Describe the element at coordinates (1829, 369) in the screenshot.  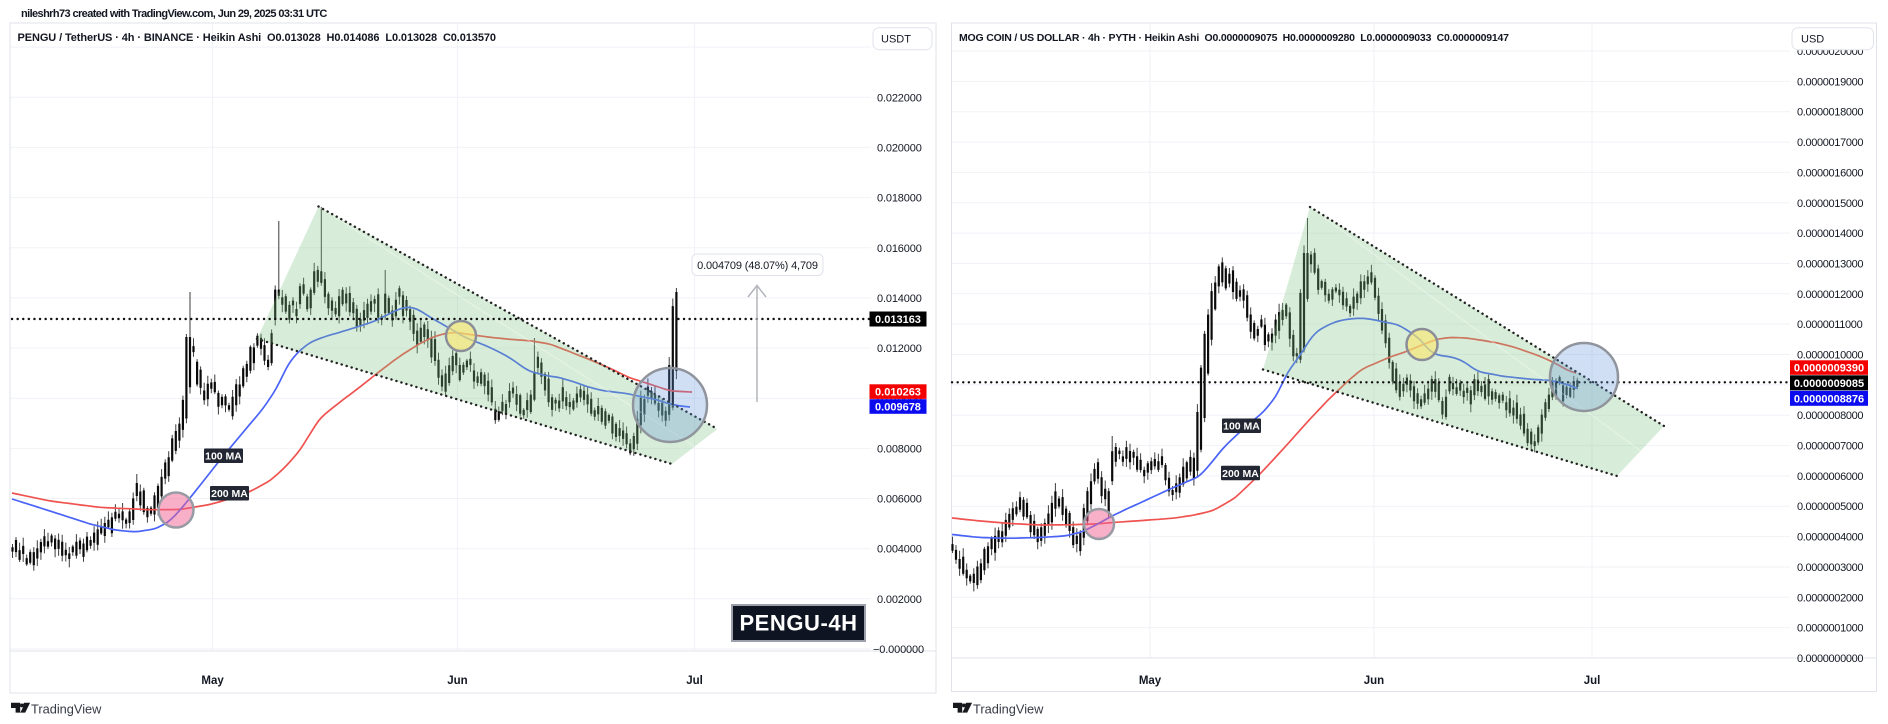
I see `svg-text: 0.0000009390` at that location.